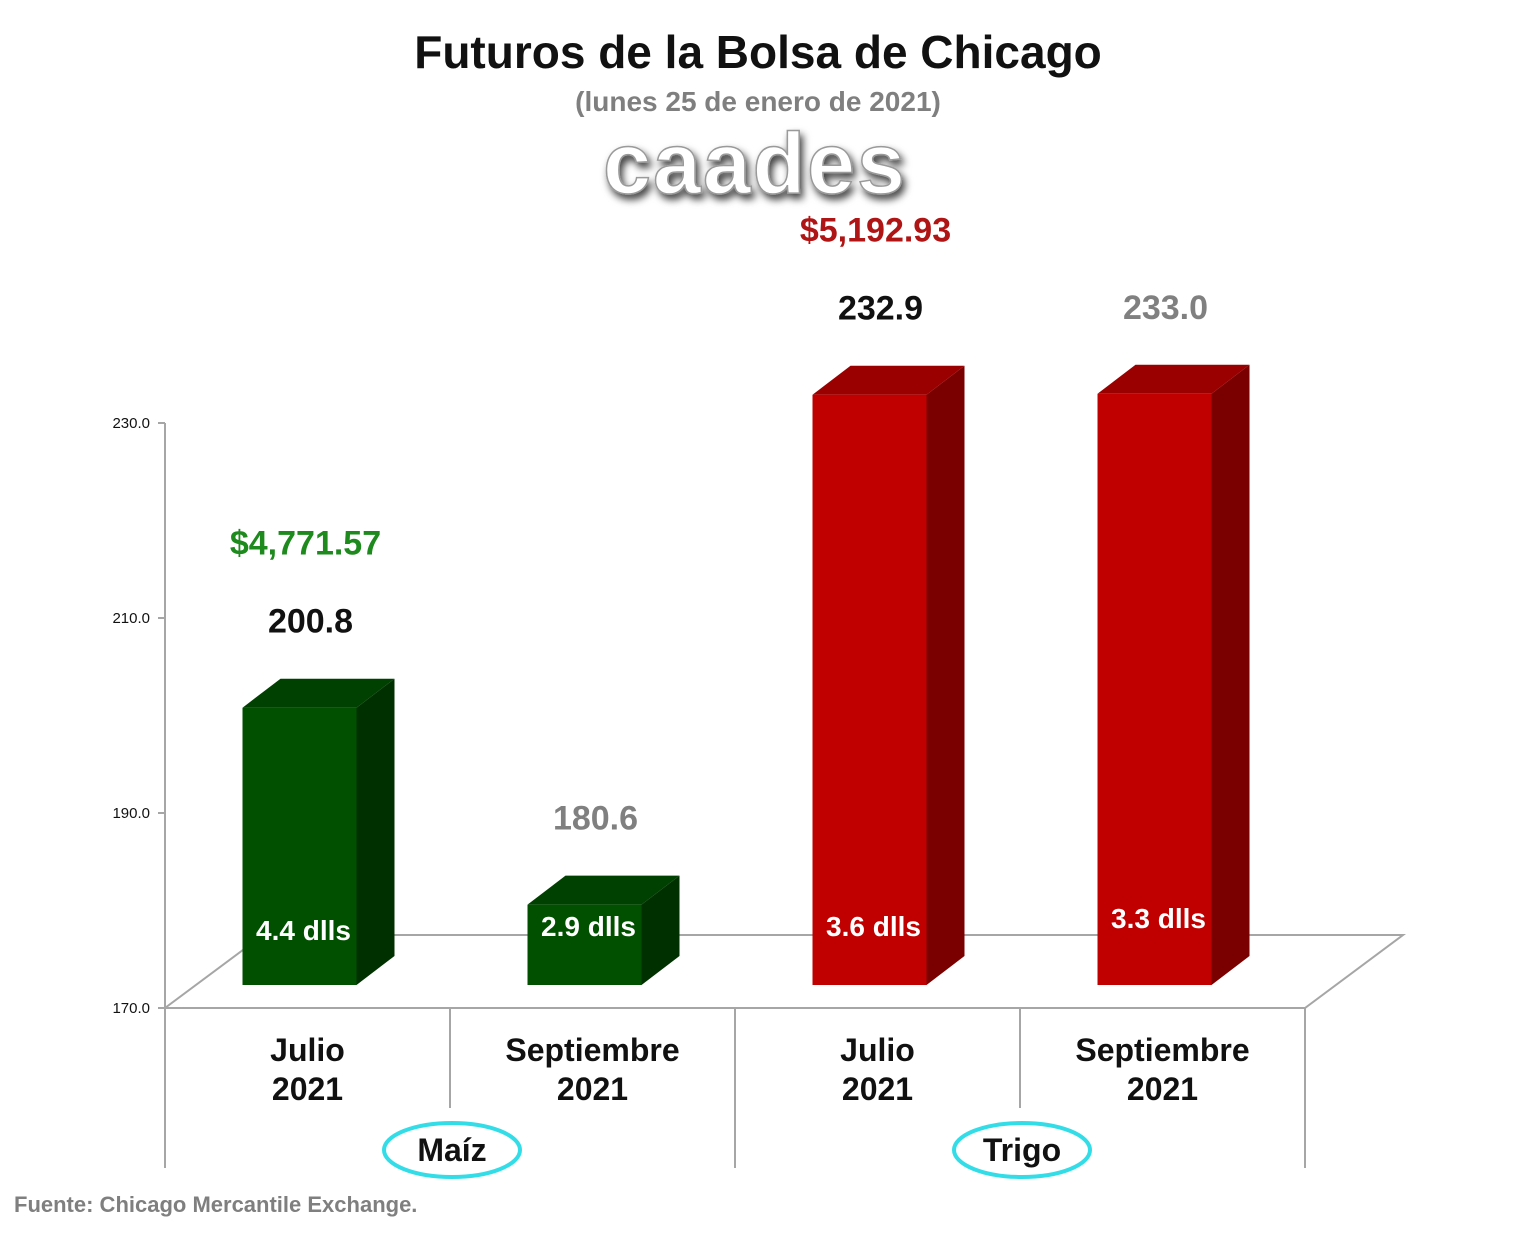 This screenshot has height=1234, width=1530. I want to click on y-axis-ticks: 170.0 190.0 210.0 230.0, so click(138, 716).